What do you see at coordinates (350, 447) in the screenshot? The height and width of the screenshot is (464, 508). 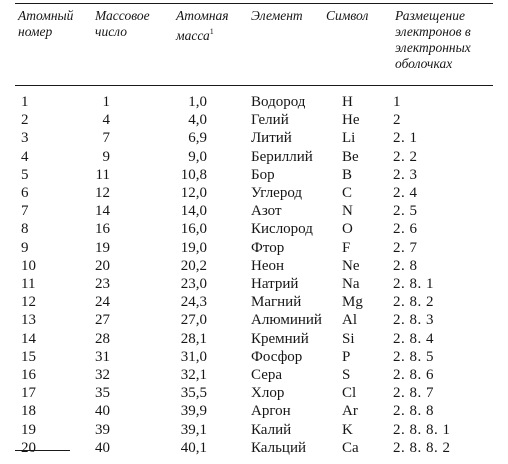 I see `element-symbol-cell: Ca` at bounding box center [350, 447].